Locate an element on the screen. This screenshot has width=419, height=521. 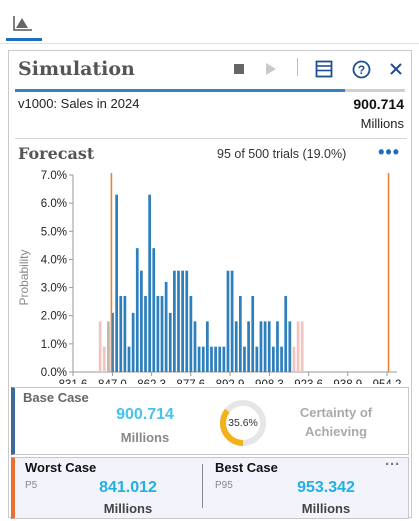
forecast-unit: Millions is located at coordinates (382, 123).